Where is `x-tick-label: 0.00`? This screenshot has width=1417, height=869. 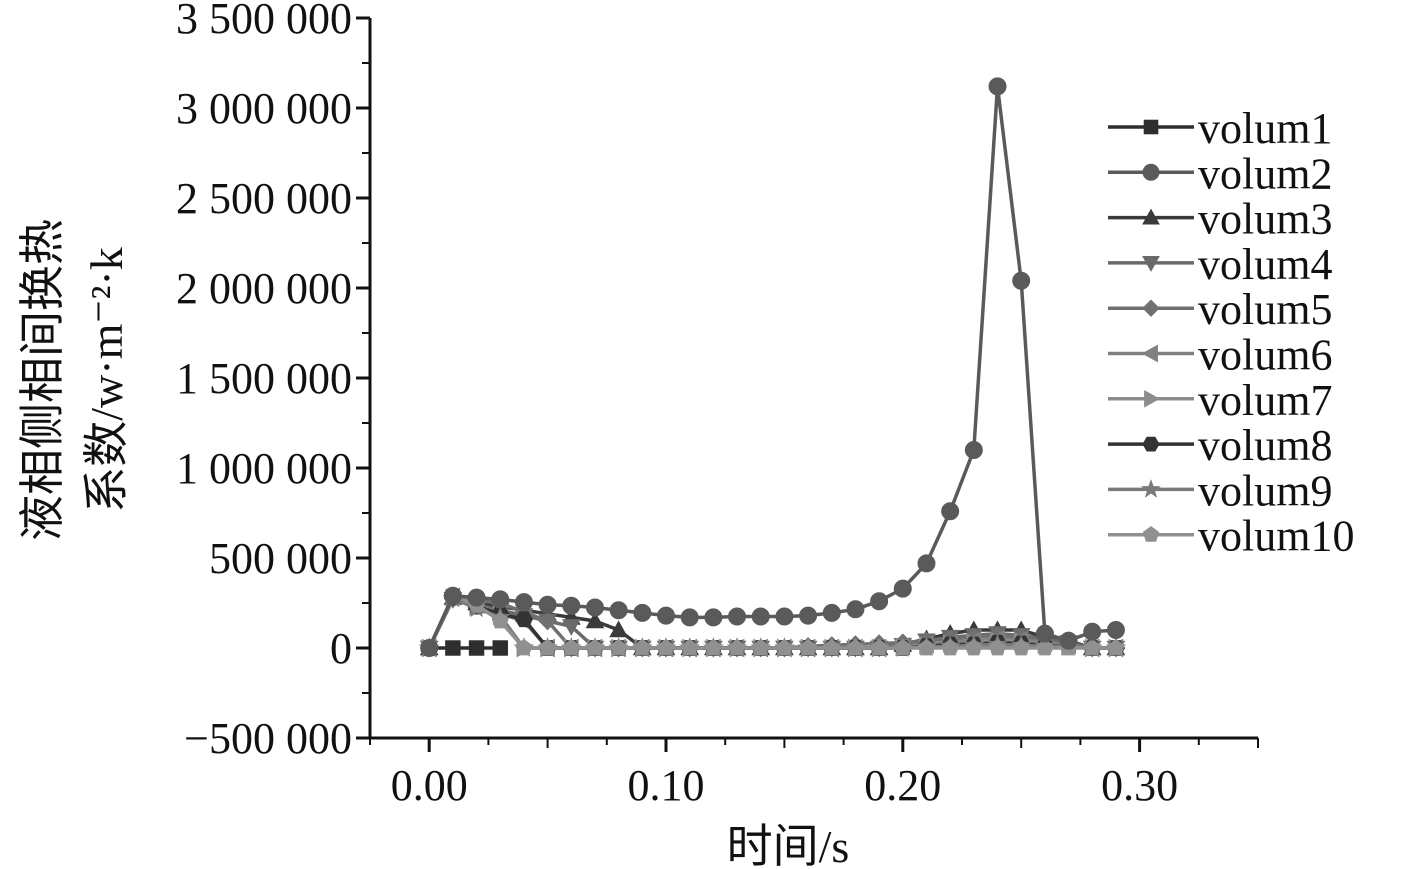 x-tick-label: 0.00 is located at coordinates (429, 785).